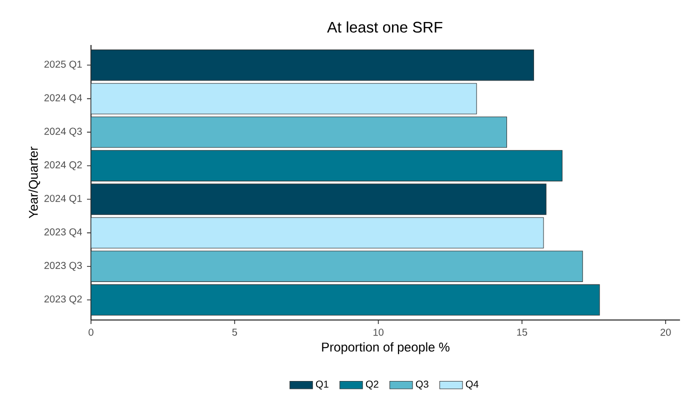  What do you see at coordinates (63, 199) in the screenshot?
I see `y-tick-label: 2024 Q1` at bounding box center [63, 199].